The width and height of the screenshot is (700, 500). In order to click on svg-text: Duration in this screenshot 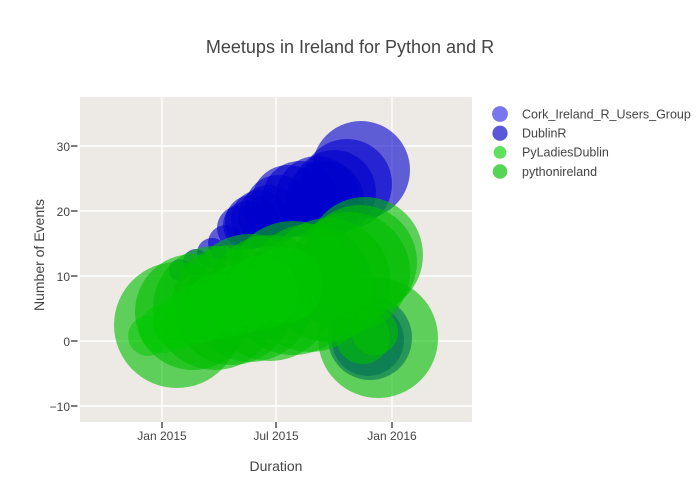, I will do `click(276, 466)`.